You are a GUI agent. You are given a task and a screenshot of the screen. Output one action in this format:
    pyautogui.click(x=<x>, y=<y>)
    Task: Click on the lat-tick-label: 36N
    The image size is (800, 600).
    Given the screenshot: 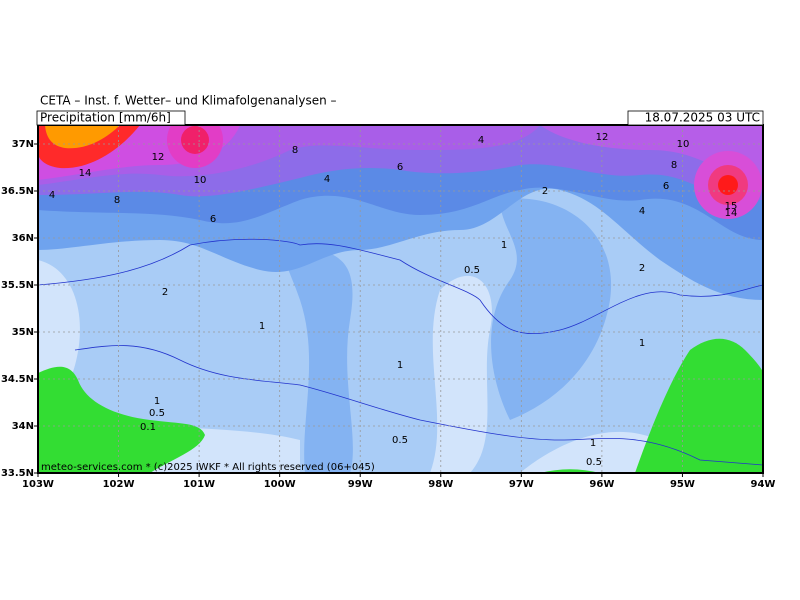 What is the action you would take?
    pyautogui.click(x=23, y=238)
    